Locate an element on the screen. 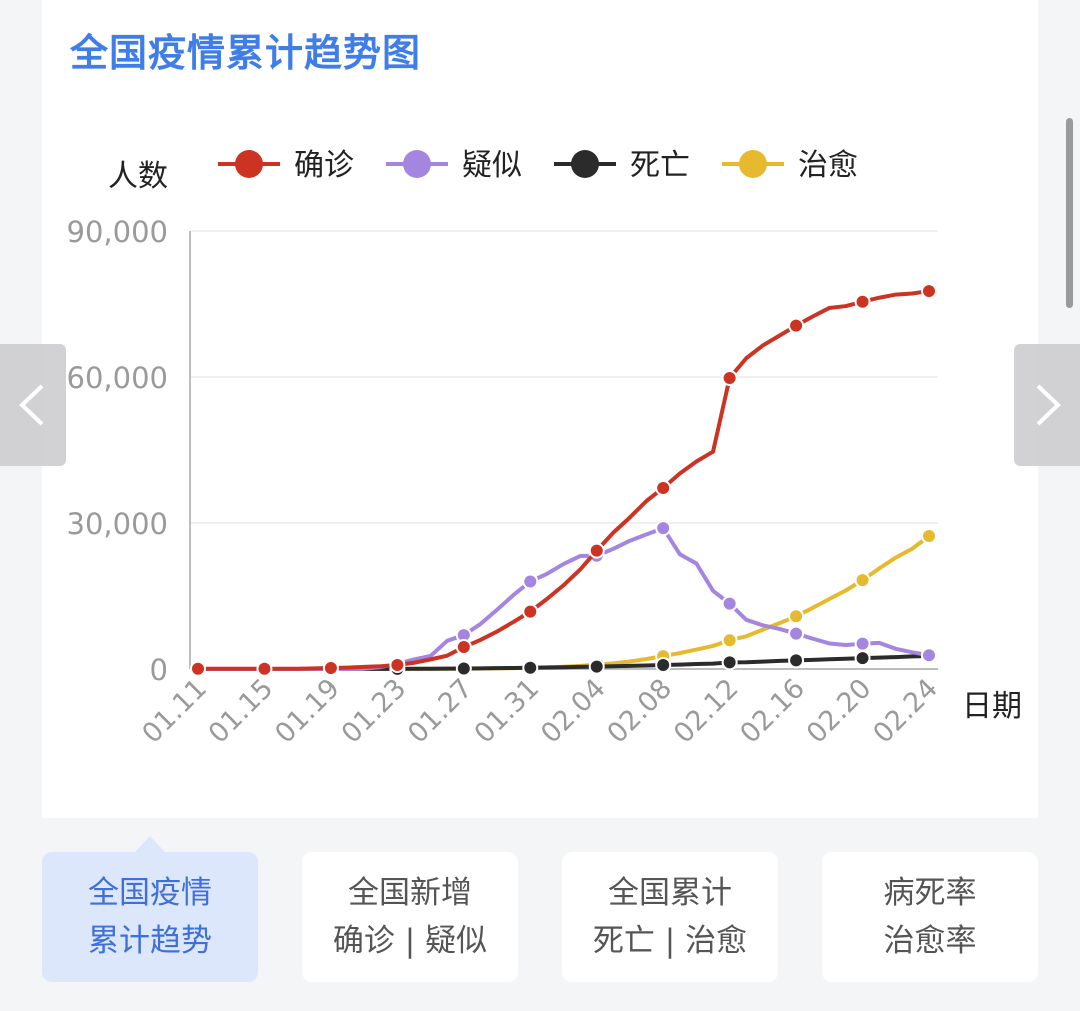  tab-cumulative-trend: 全国疫情 累计趋势 is located at coordinates (150, 917).